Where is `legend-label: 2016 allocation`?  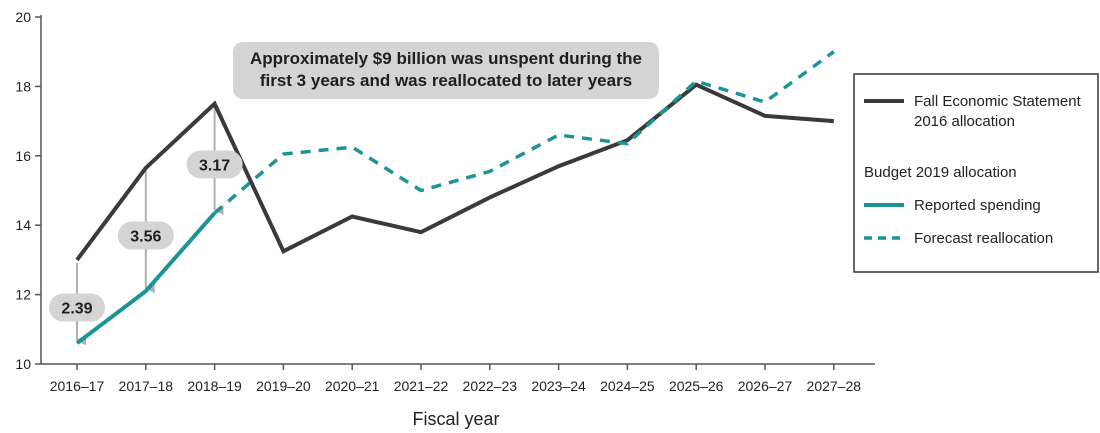 legend-label: 2016 allocation is located at coordinates (964, 121).